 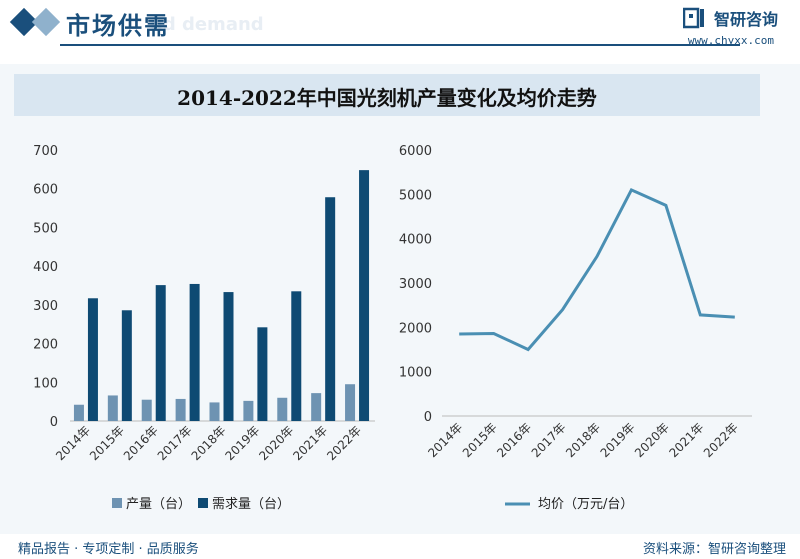 I want to click on bar-x-tick-label: 2020年, so click(x=276, y=443).